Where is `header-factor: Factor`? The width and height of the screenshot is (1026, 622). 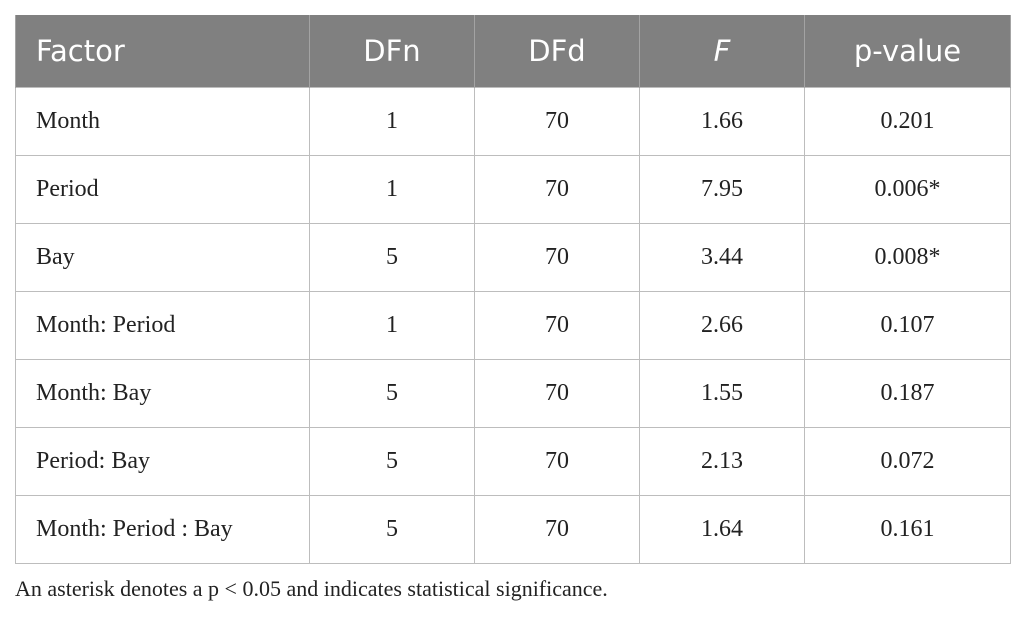
header-factor: Factor is located at coordinates (162, 51).